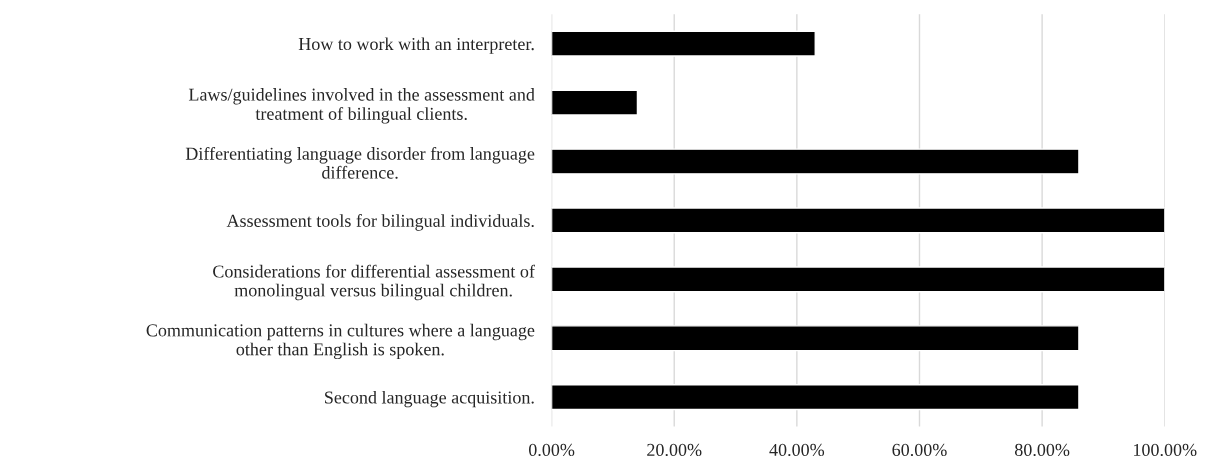 Image resolution: width=1207 pixels, height=474 pixels. Describe the element at coordinates (416, 45) in the screenshot. I see `y-tick-label: How to work with an interpreter.` at that location.